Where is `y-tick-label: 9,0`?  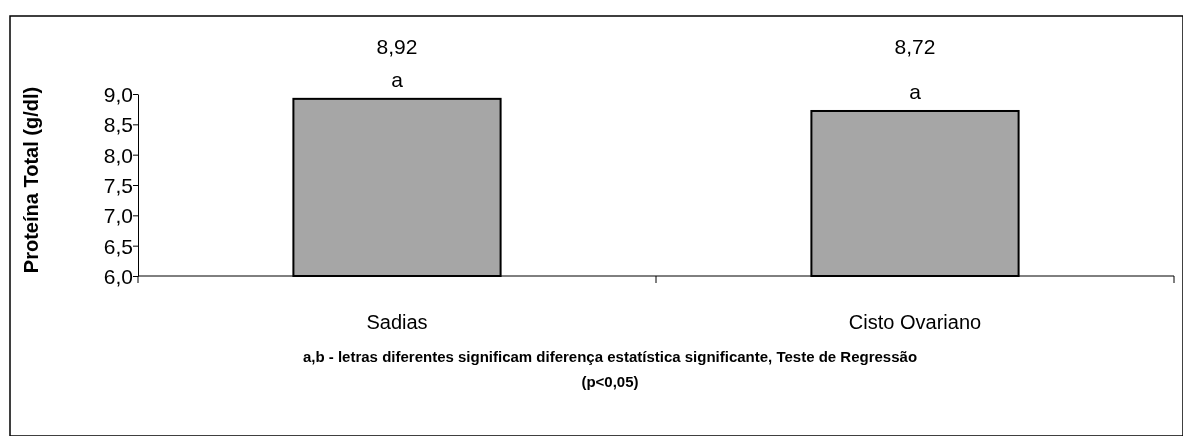 y-tick-label: 9,0 is located at coordinates (118, 94).